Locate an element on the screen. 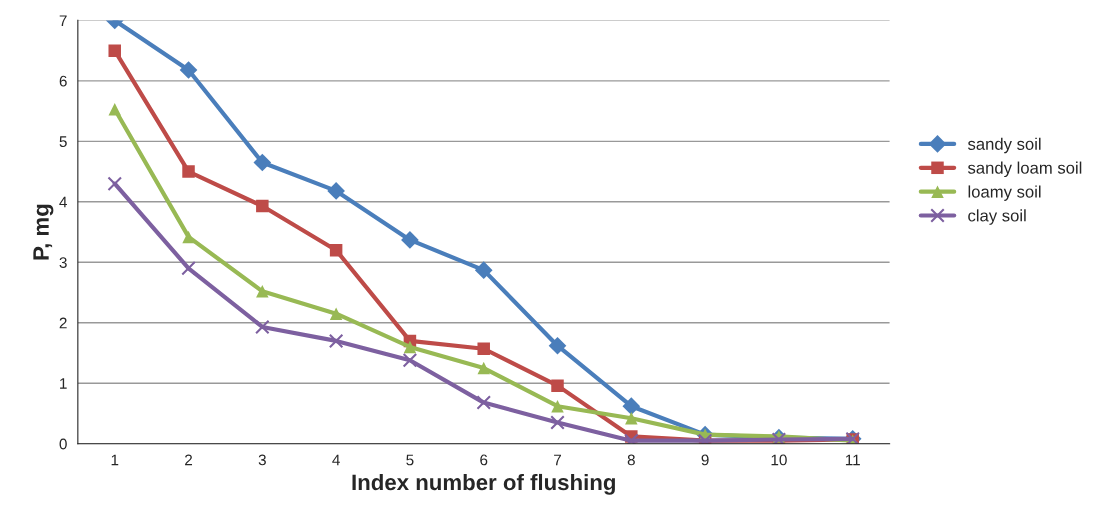 The image size is (1112, 510). x-tick-label: 10 is located at coordinates (779, 460).